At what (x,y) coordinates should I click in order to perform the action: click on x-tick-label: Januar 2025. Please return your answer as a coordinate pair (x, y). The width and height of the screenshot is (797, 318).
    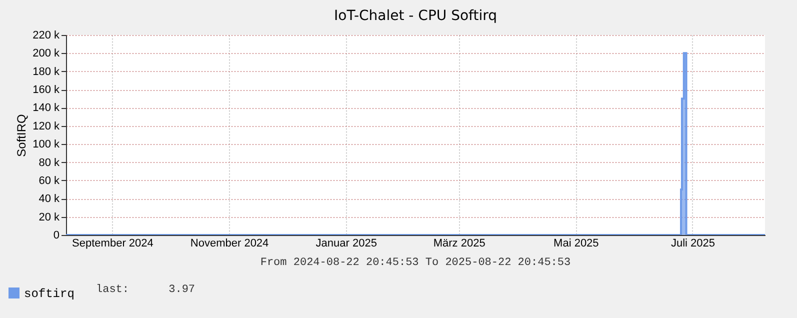
    Looking at the image, I should click on (346, 244).